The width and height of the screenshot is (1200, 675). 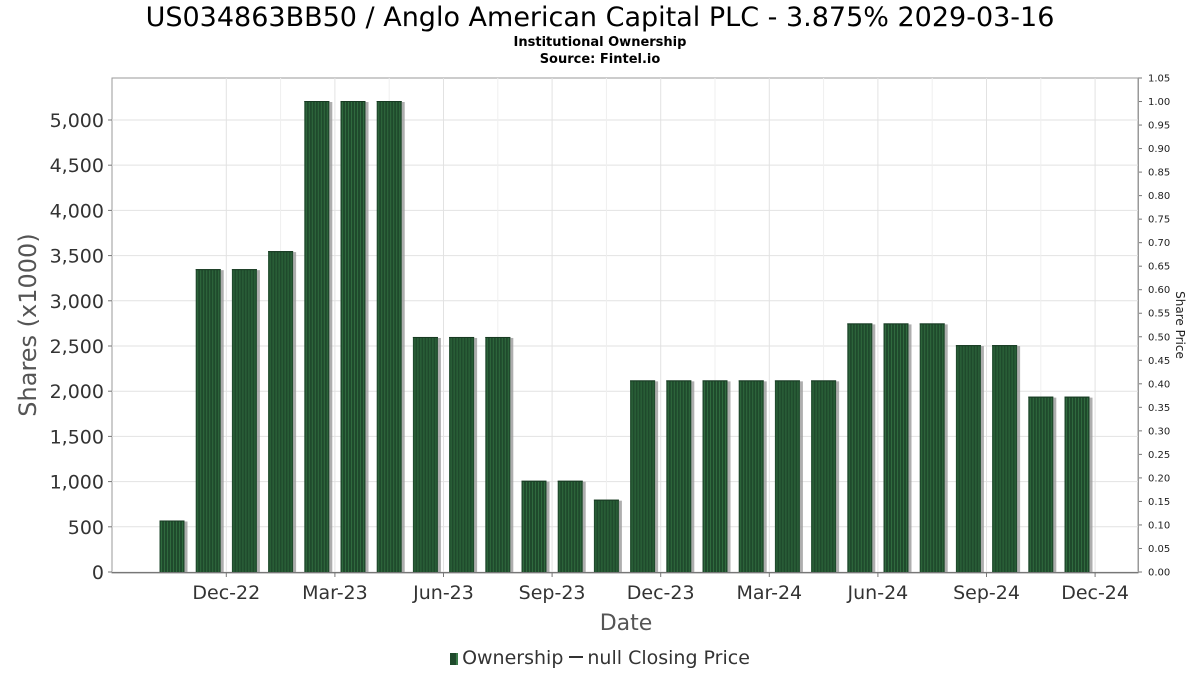 I want to click on y2-tick-label: 0.40, so click(x=1159, y=384).